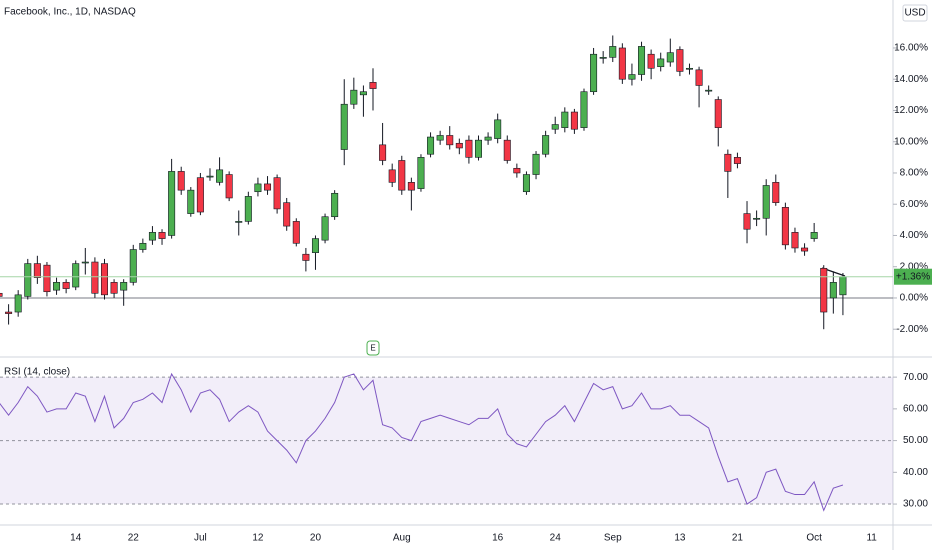  Describe the element at coordinates (911, 79) in the screenshot. I see `y-tick-label: 14.00%` at that location.